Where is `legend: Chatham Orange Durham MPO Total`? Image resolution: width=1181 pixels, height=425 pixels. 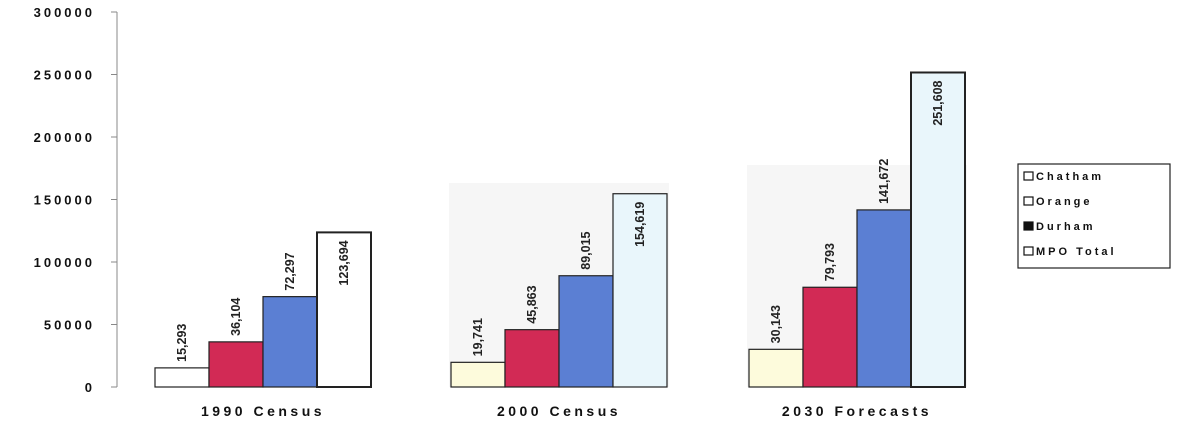
legend: Chatham Orange Durham MPO Total is located at coordinates (1094, 216).